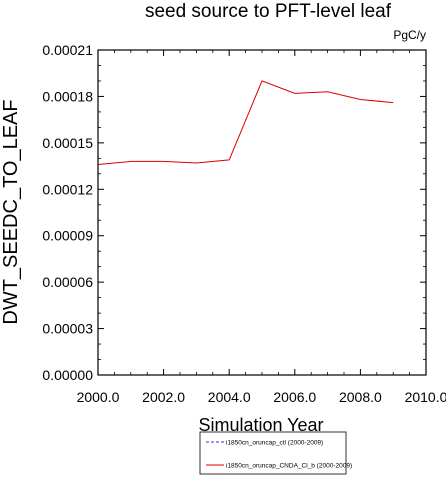  Describe the element at coordinates (67, 189) in the screenshot. I see `y-tick-label: 0.00012` at that location.